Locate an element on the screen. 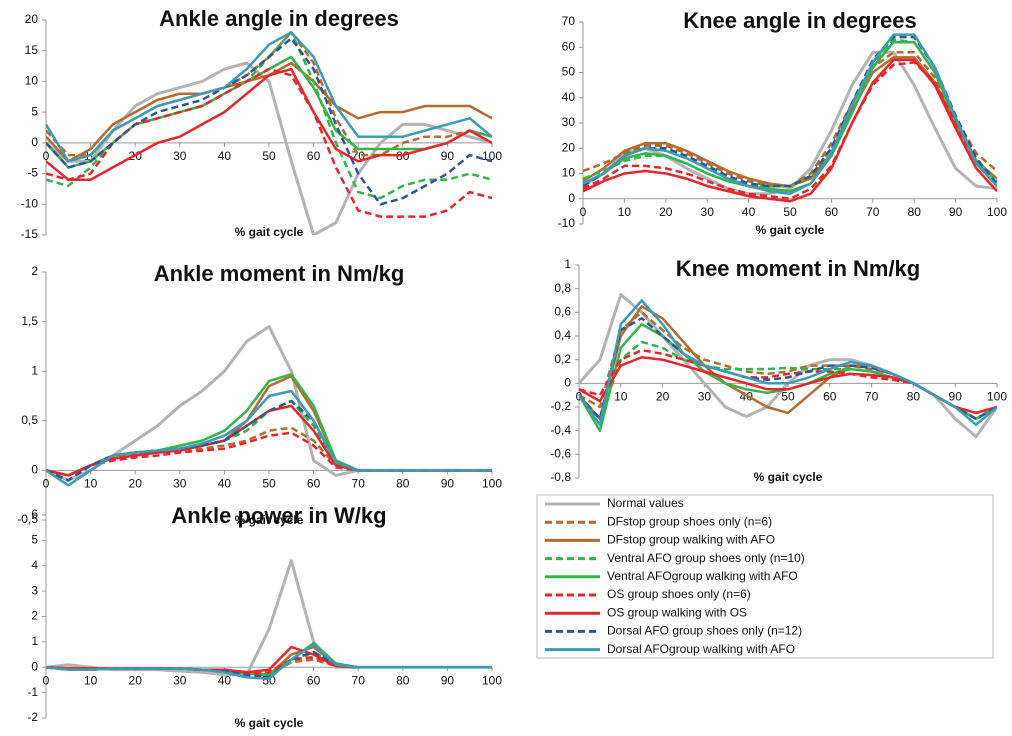  legend-label: Dorsal AFOgroup walking with AFO is located at coordinates (701, 649).